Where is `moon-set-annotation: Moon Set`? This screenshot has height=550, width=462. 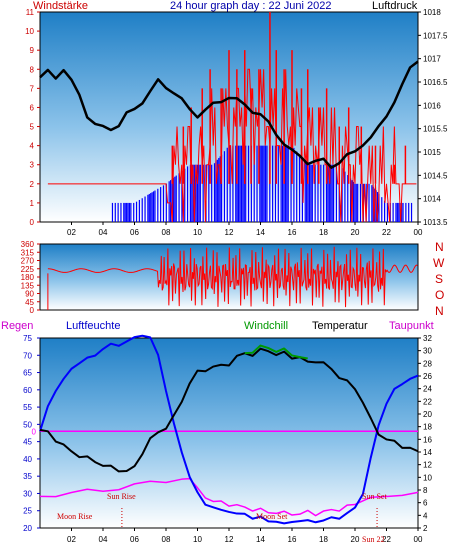 moon-set-annotation: Moon Set is located at coordinates (272, 516).